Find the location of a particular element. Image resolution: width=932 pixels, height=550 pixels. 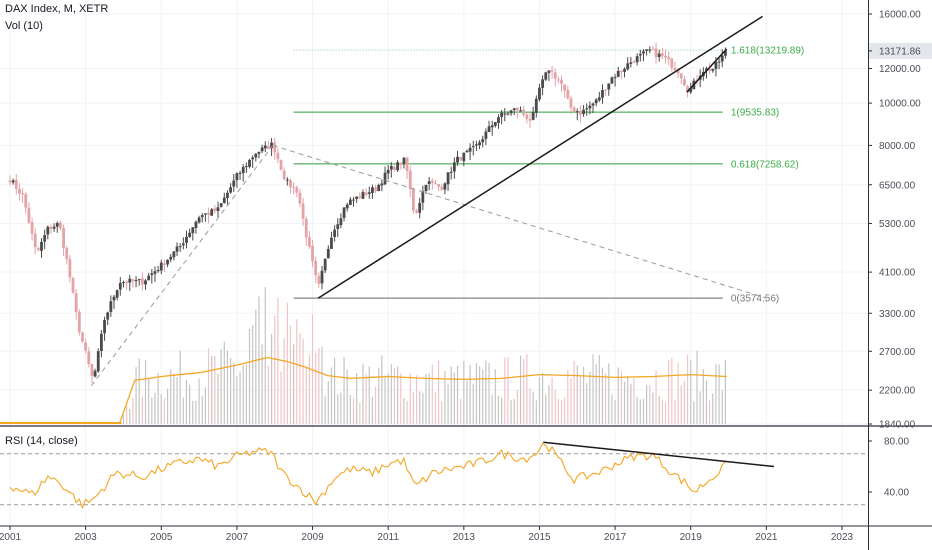

volume-title: Vol (10) is located at coordinates (24, 26).